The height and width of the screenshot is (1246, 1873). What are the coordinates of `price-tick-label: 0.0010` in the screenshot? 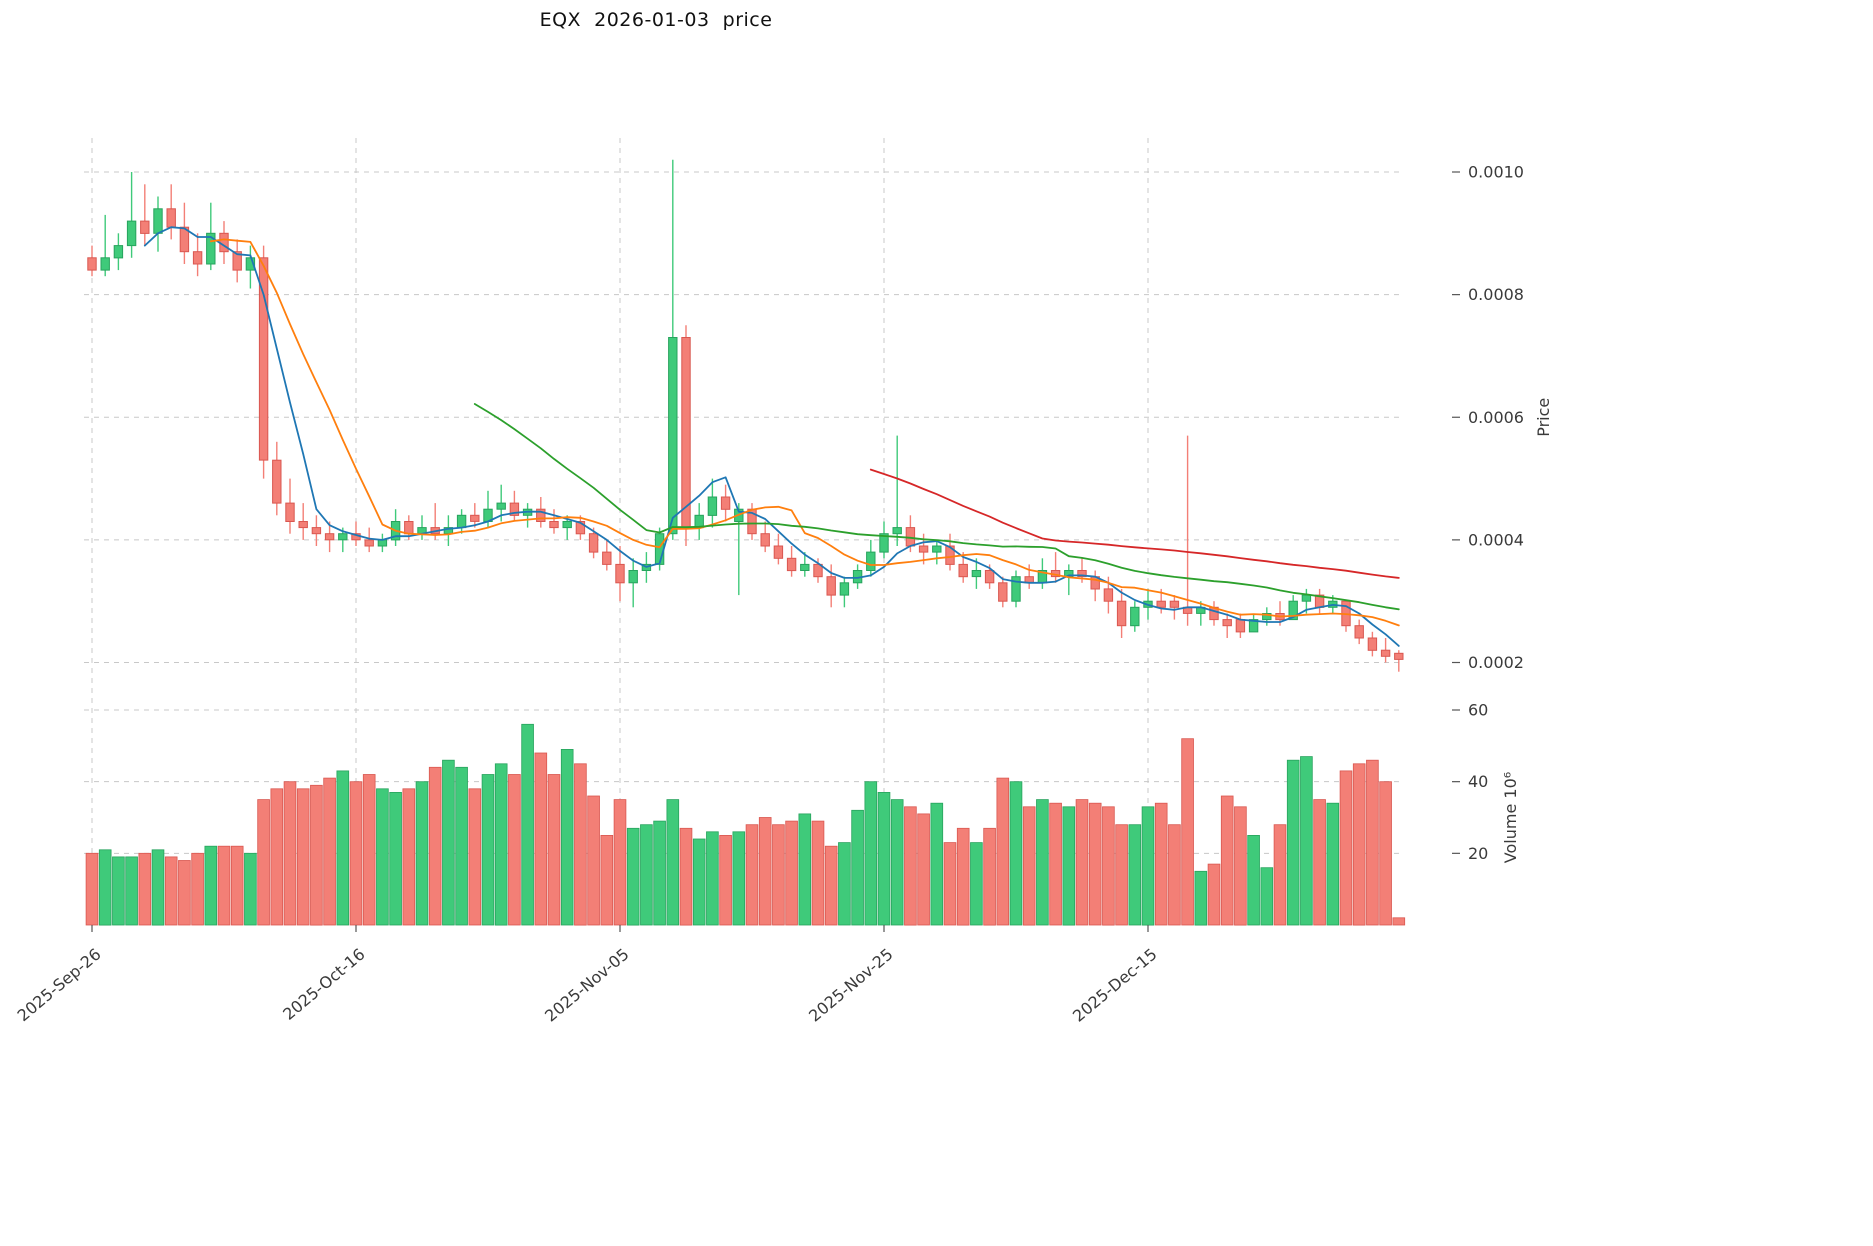 It's located at (1496, 172).